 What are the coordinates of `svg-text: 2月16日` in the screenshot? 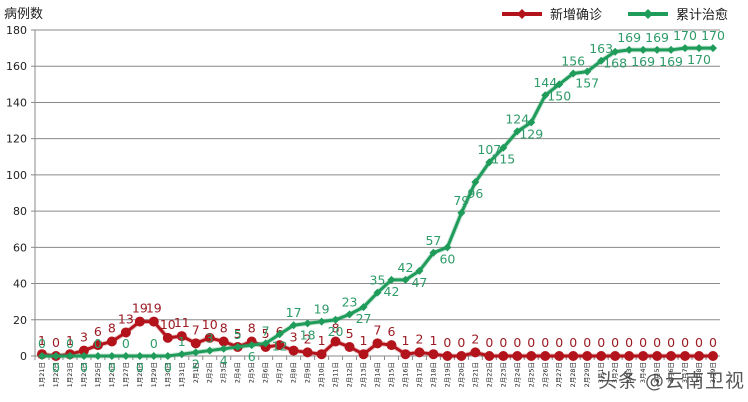 It's located at (405, 374).